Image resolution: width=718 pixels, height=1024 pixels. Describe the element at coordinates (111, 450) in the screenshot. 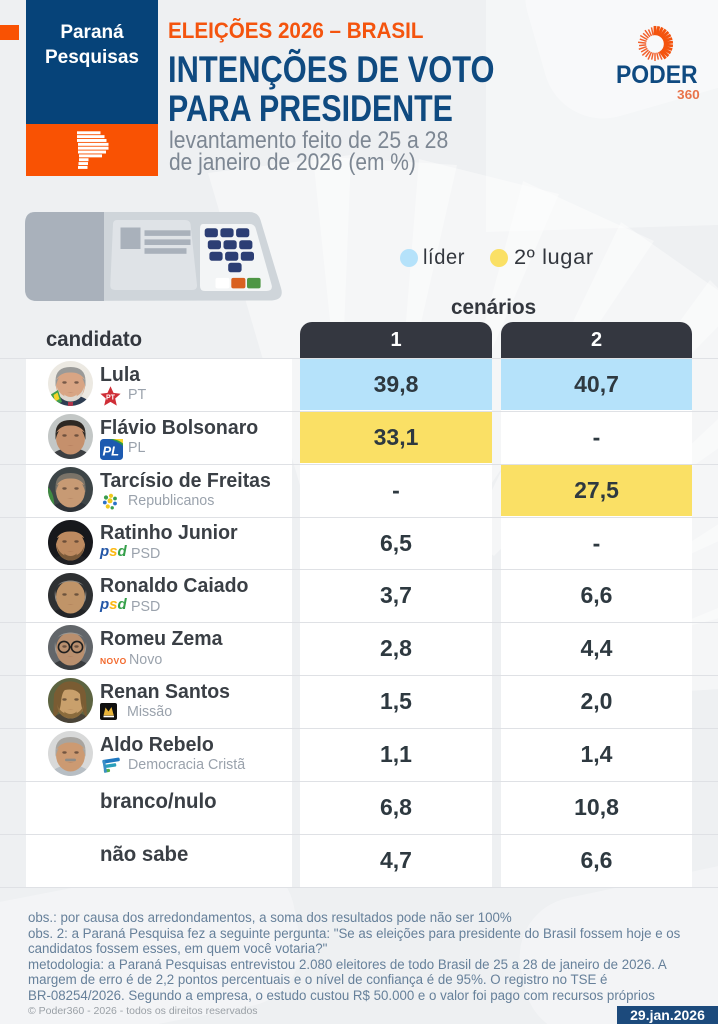

I see `svg-text: PL` at that location.